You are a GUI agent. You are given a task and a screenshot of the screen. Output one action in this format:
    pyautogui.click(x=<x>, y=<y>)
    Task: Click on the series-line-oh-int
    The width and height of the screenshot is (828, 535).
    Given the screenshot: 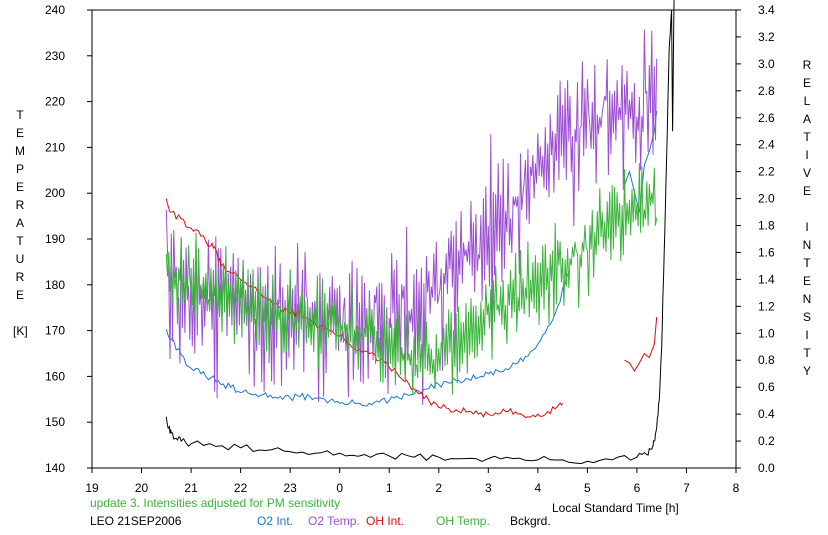 What is the action you would take?
    pyautogui.click(x=641, y=344)
    